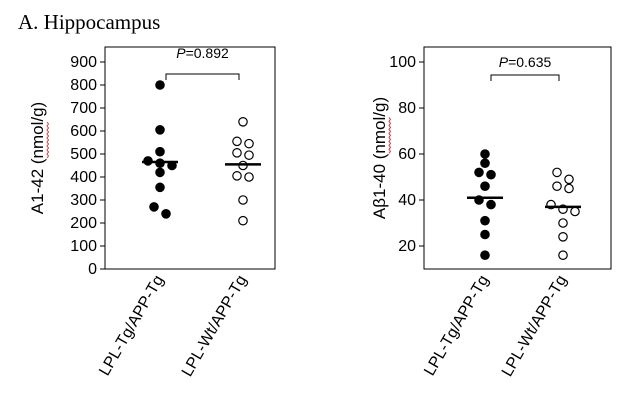 The height and width of the screenshot is (402, 625). Describe the element at coordinates (407, 154) in the screenshot. I see `y-tick-label: 60` at that location.